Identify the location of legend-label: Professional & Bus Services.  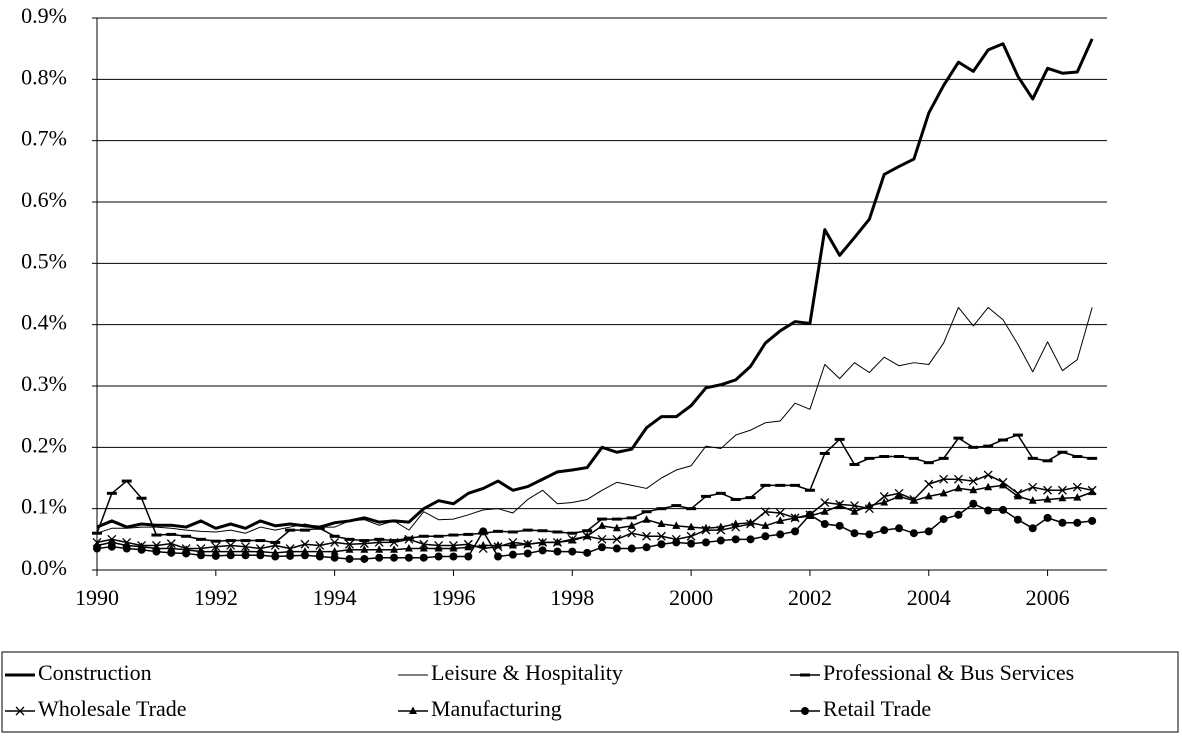
(948, 672).